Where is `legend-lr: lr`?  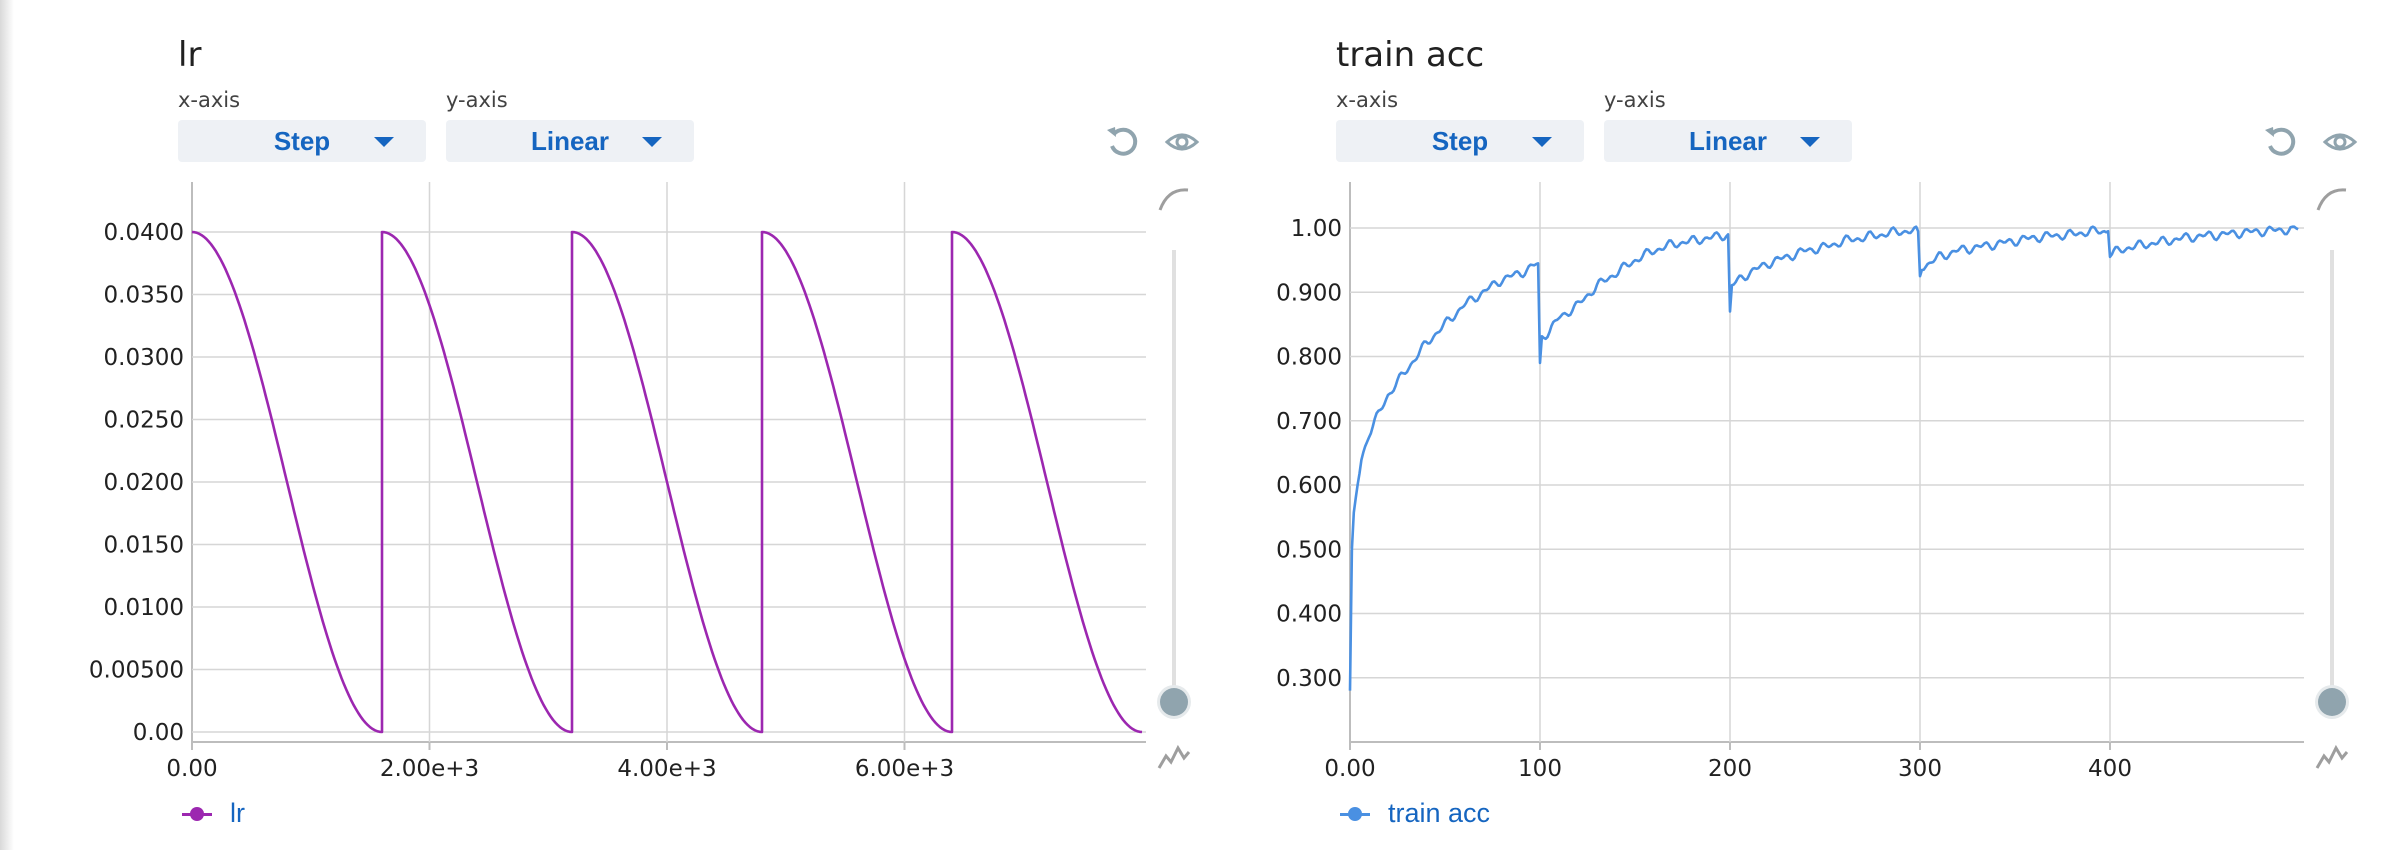
legend-lr: lr is located at coordinates (213, 813).